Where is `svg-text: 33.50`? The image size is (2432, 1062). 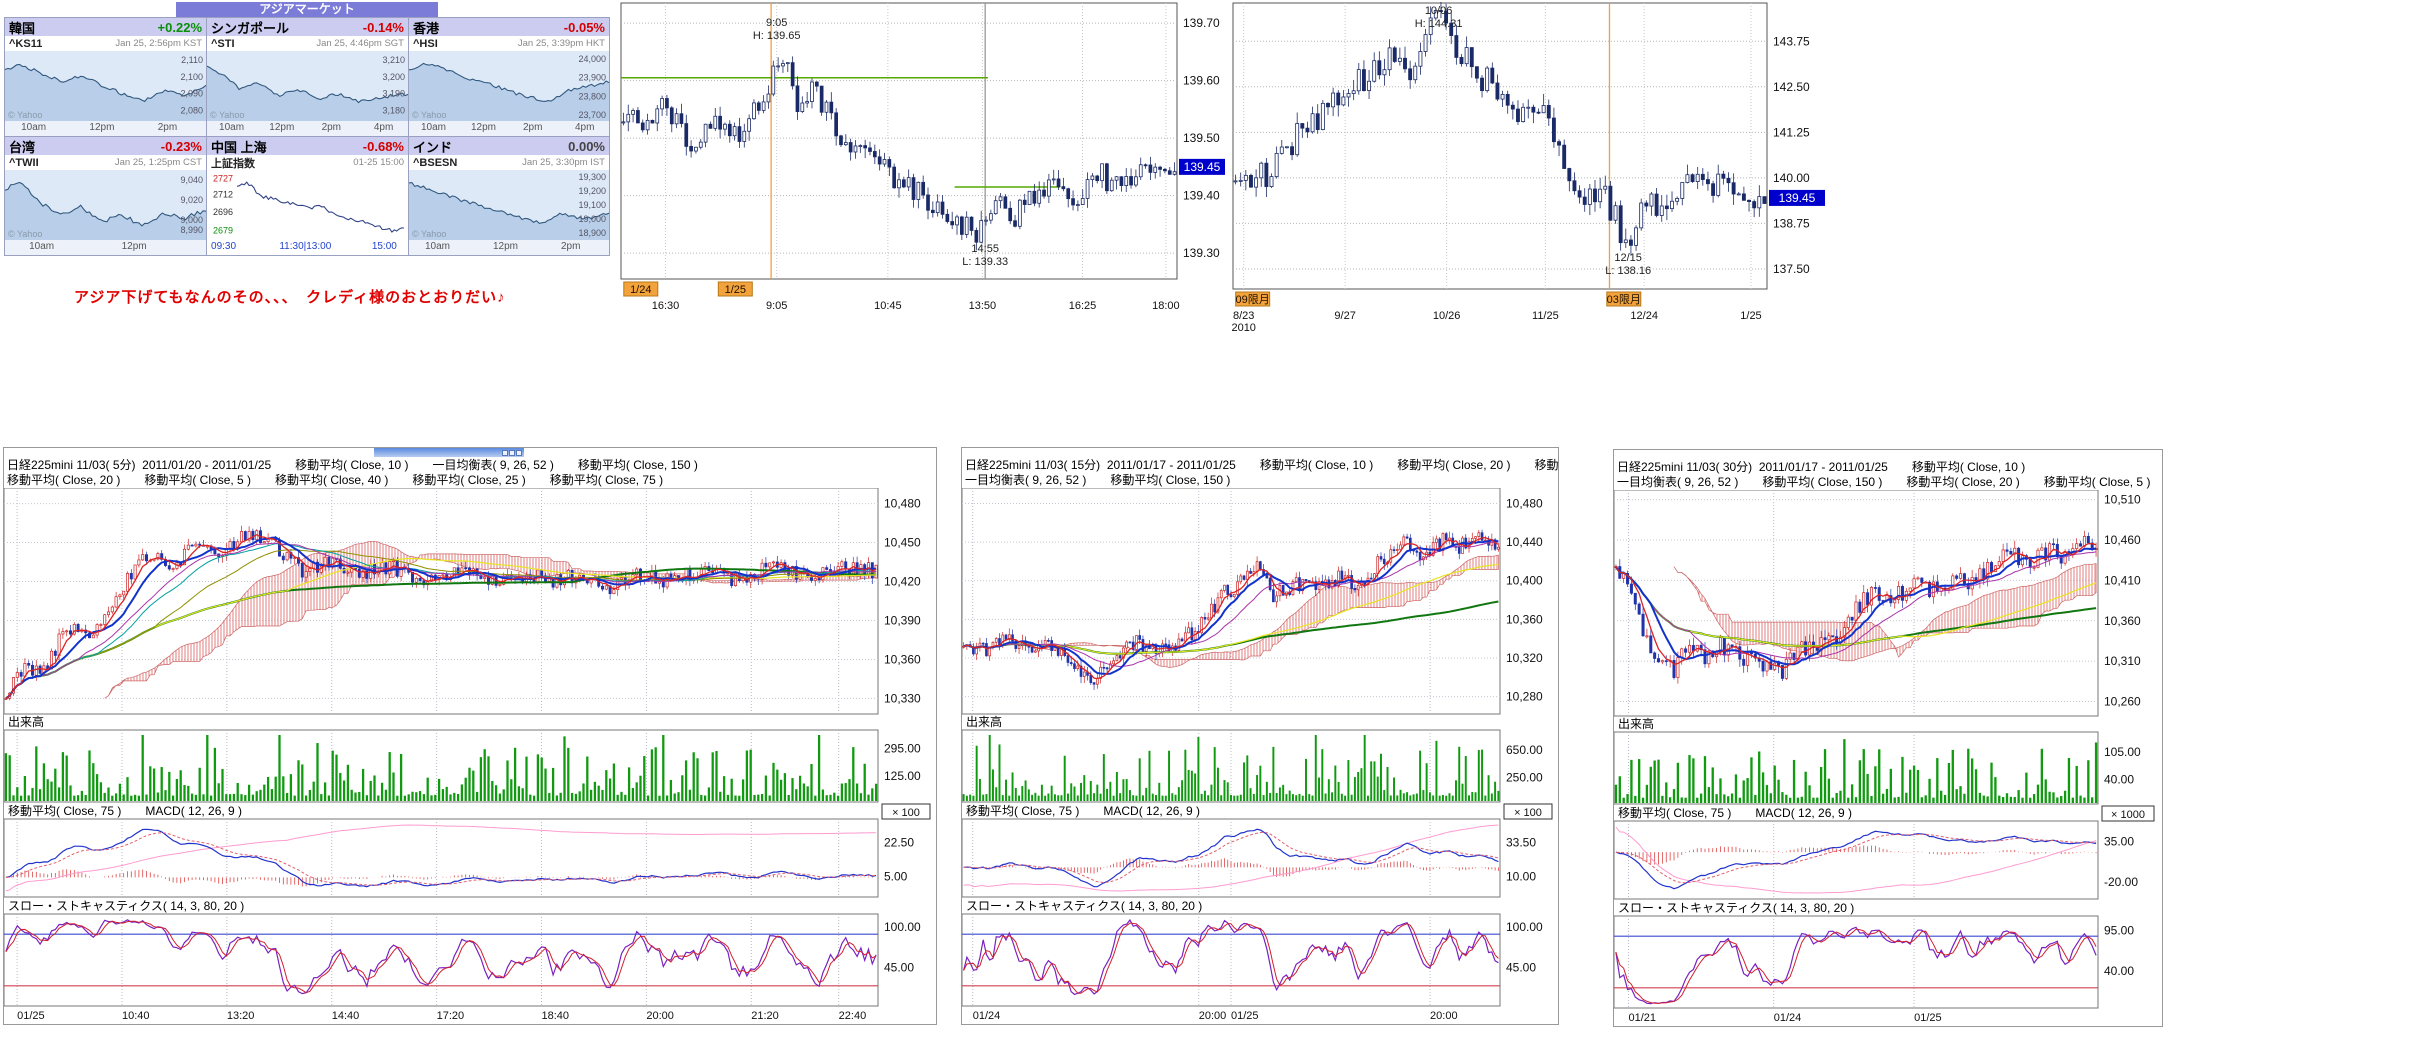 svg-text: 33.50 is located at coordinates (1521, 842).